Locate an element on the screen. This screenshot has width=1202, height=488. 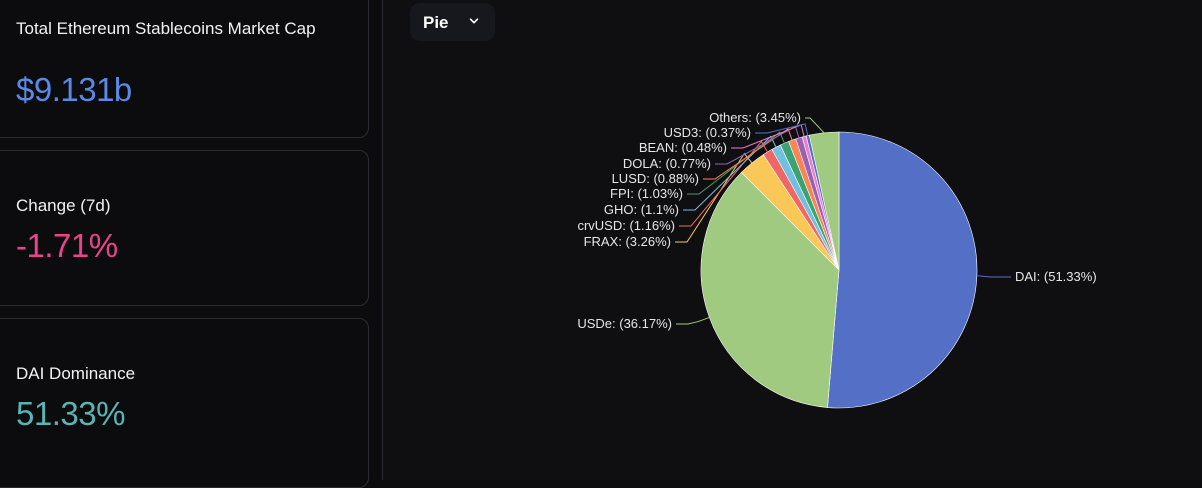
pie-slice-usde is located at coordinates (770, 289).